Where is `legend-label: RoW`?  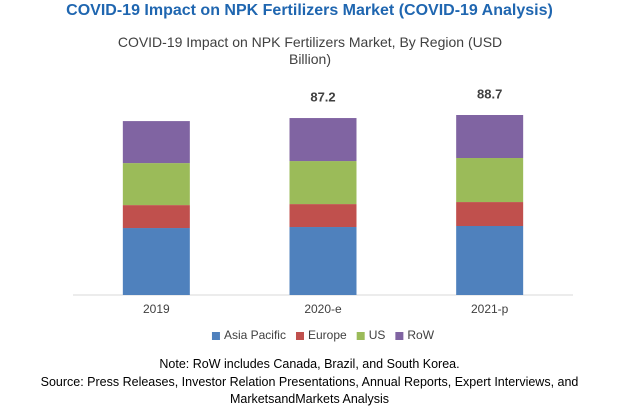 legend-label: RoW is located at coordinates (420, 335).